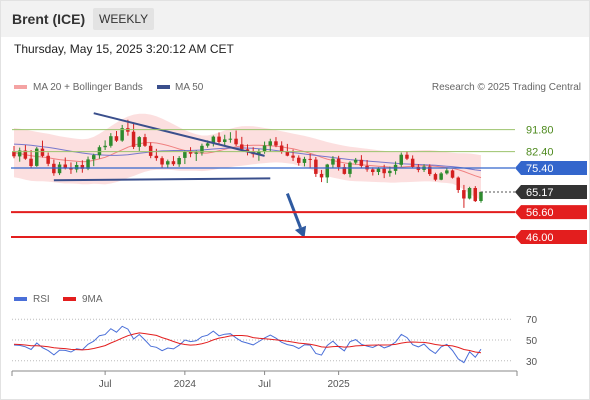 The width and height of the screenshot is (590, 400). What do you see at coordinates (69, 299) in the screenshot?
I see `rsi-ma-legend-swatch` at bounding box center [69, 299].